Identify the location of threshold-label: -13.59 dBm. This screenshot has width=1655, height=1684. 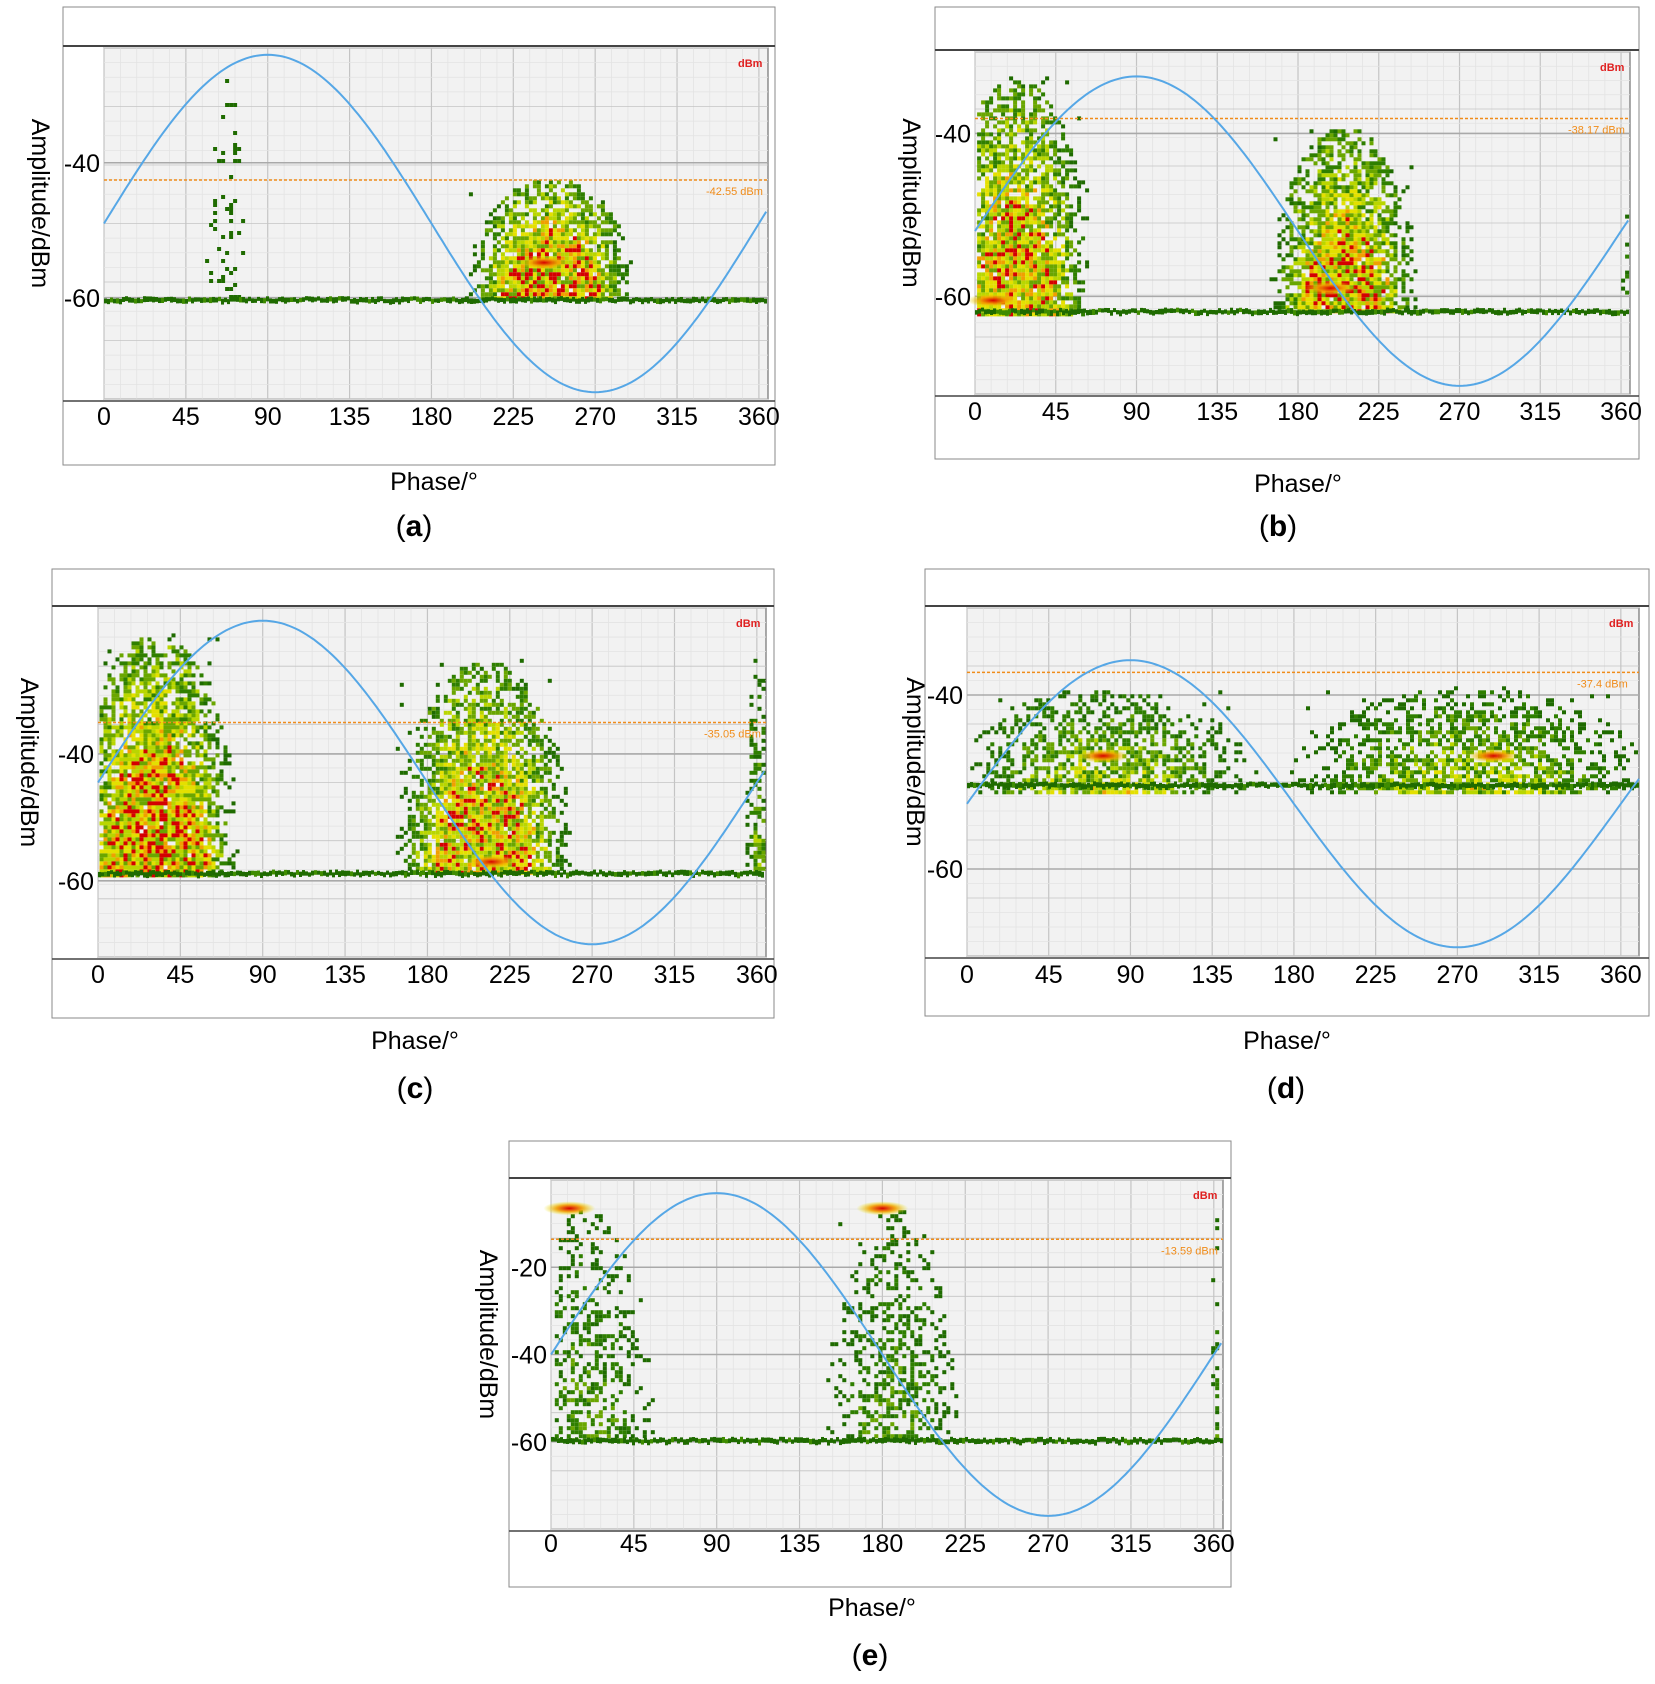
(1189, 1251).